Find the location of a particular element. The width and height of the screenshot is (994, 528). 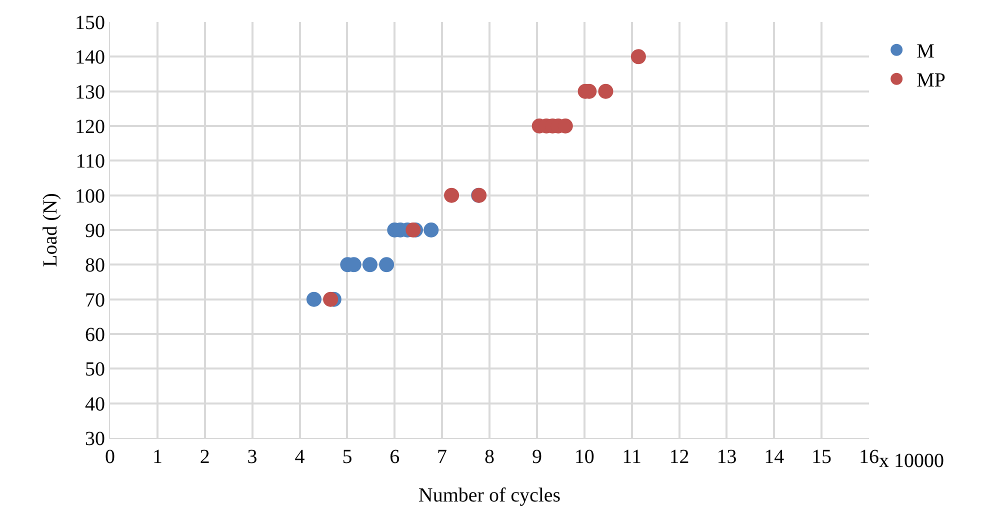

x-tick-label: 16 is located at coordinates (869, 457).